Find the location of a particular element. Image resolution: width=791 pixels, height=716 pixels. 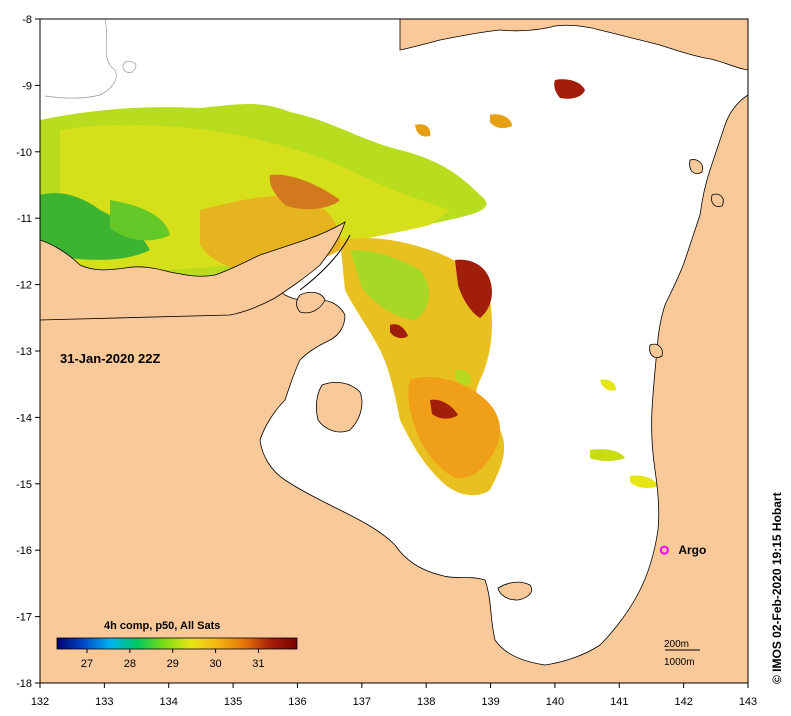

land-groote is located at coordinates (339, 407).